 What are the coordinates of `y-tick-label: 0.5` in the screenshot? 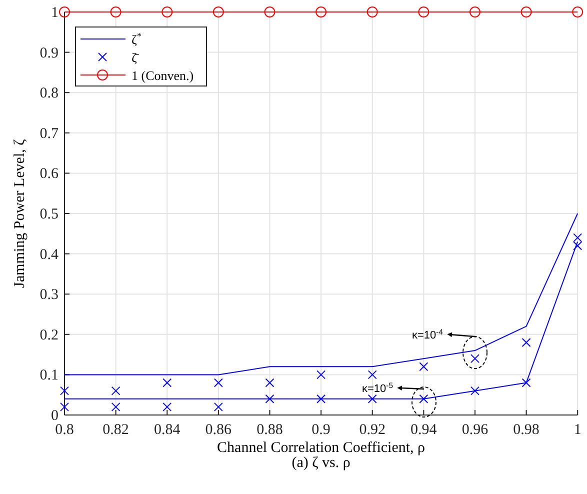 It's located at (49, 214).